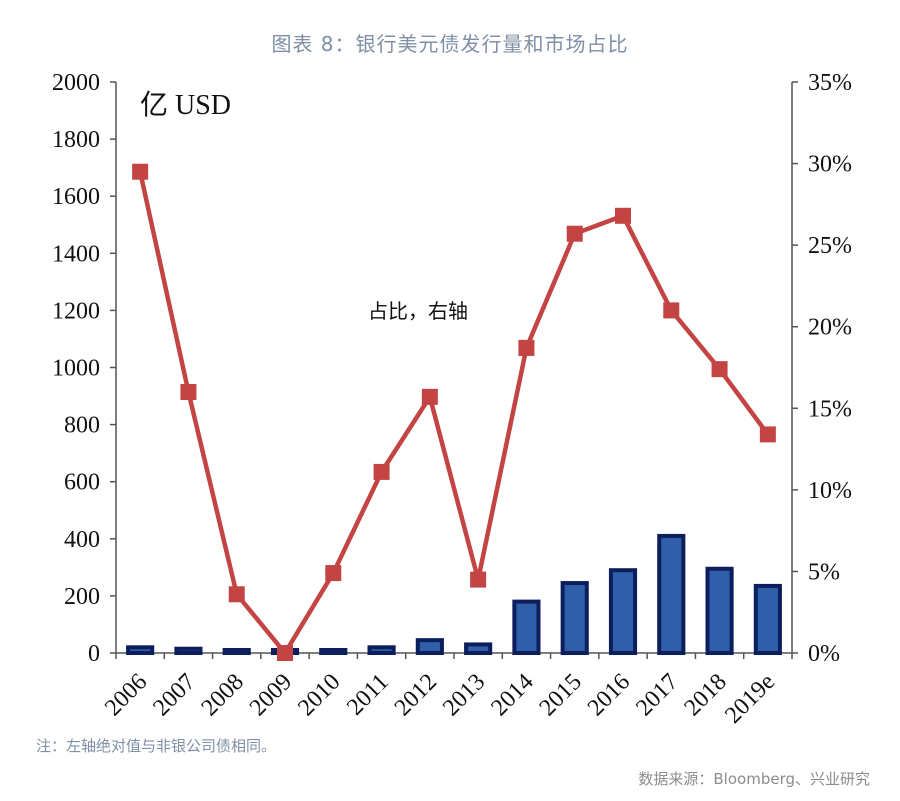  I want to click on right-tick-label: 35%, so click(830, 83).